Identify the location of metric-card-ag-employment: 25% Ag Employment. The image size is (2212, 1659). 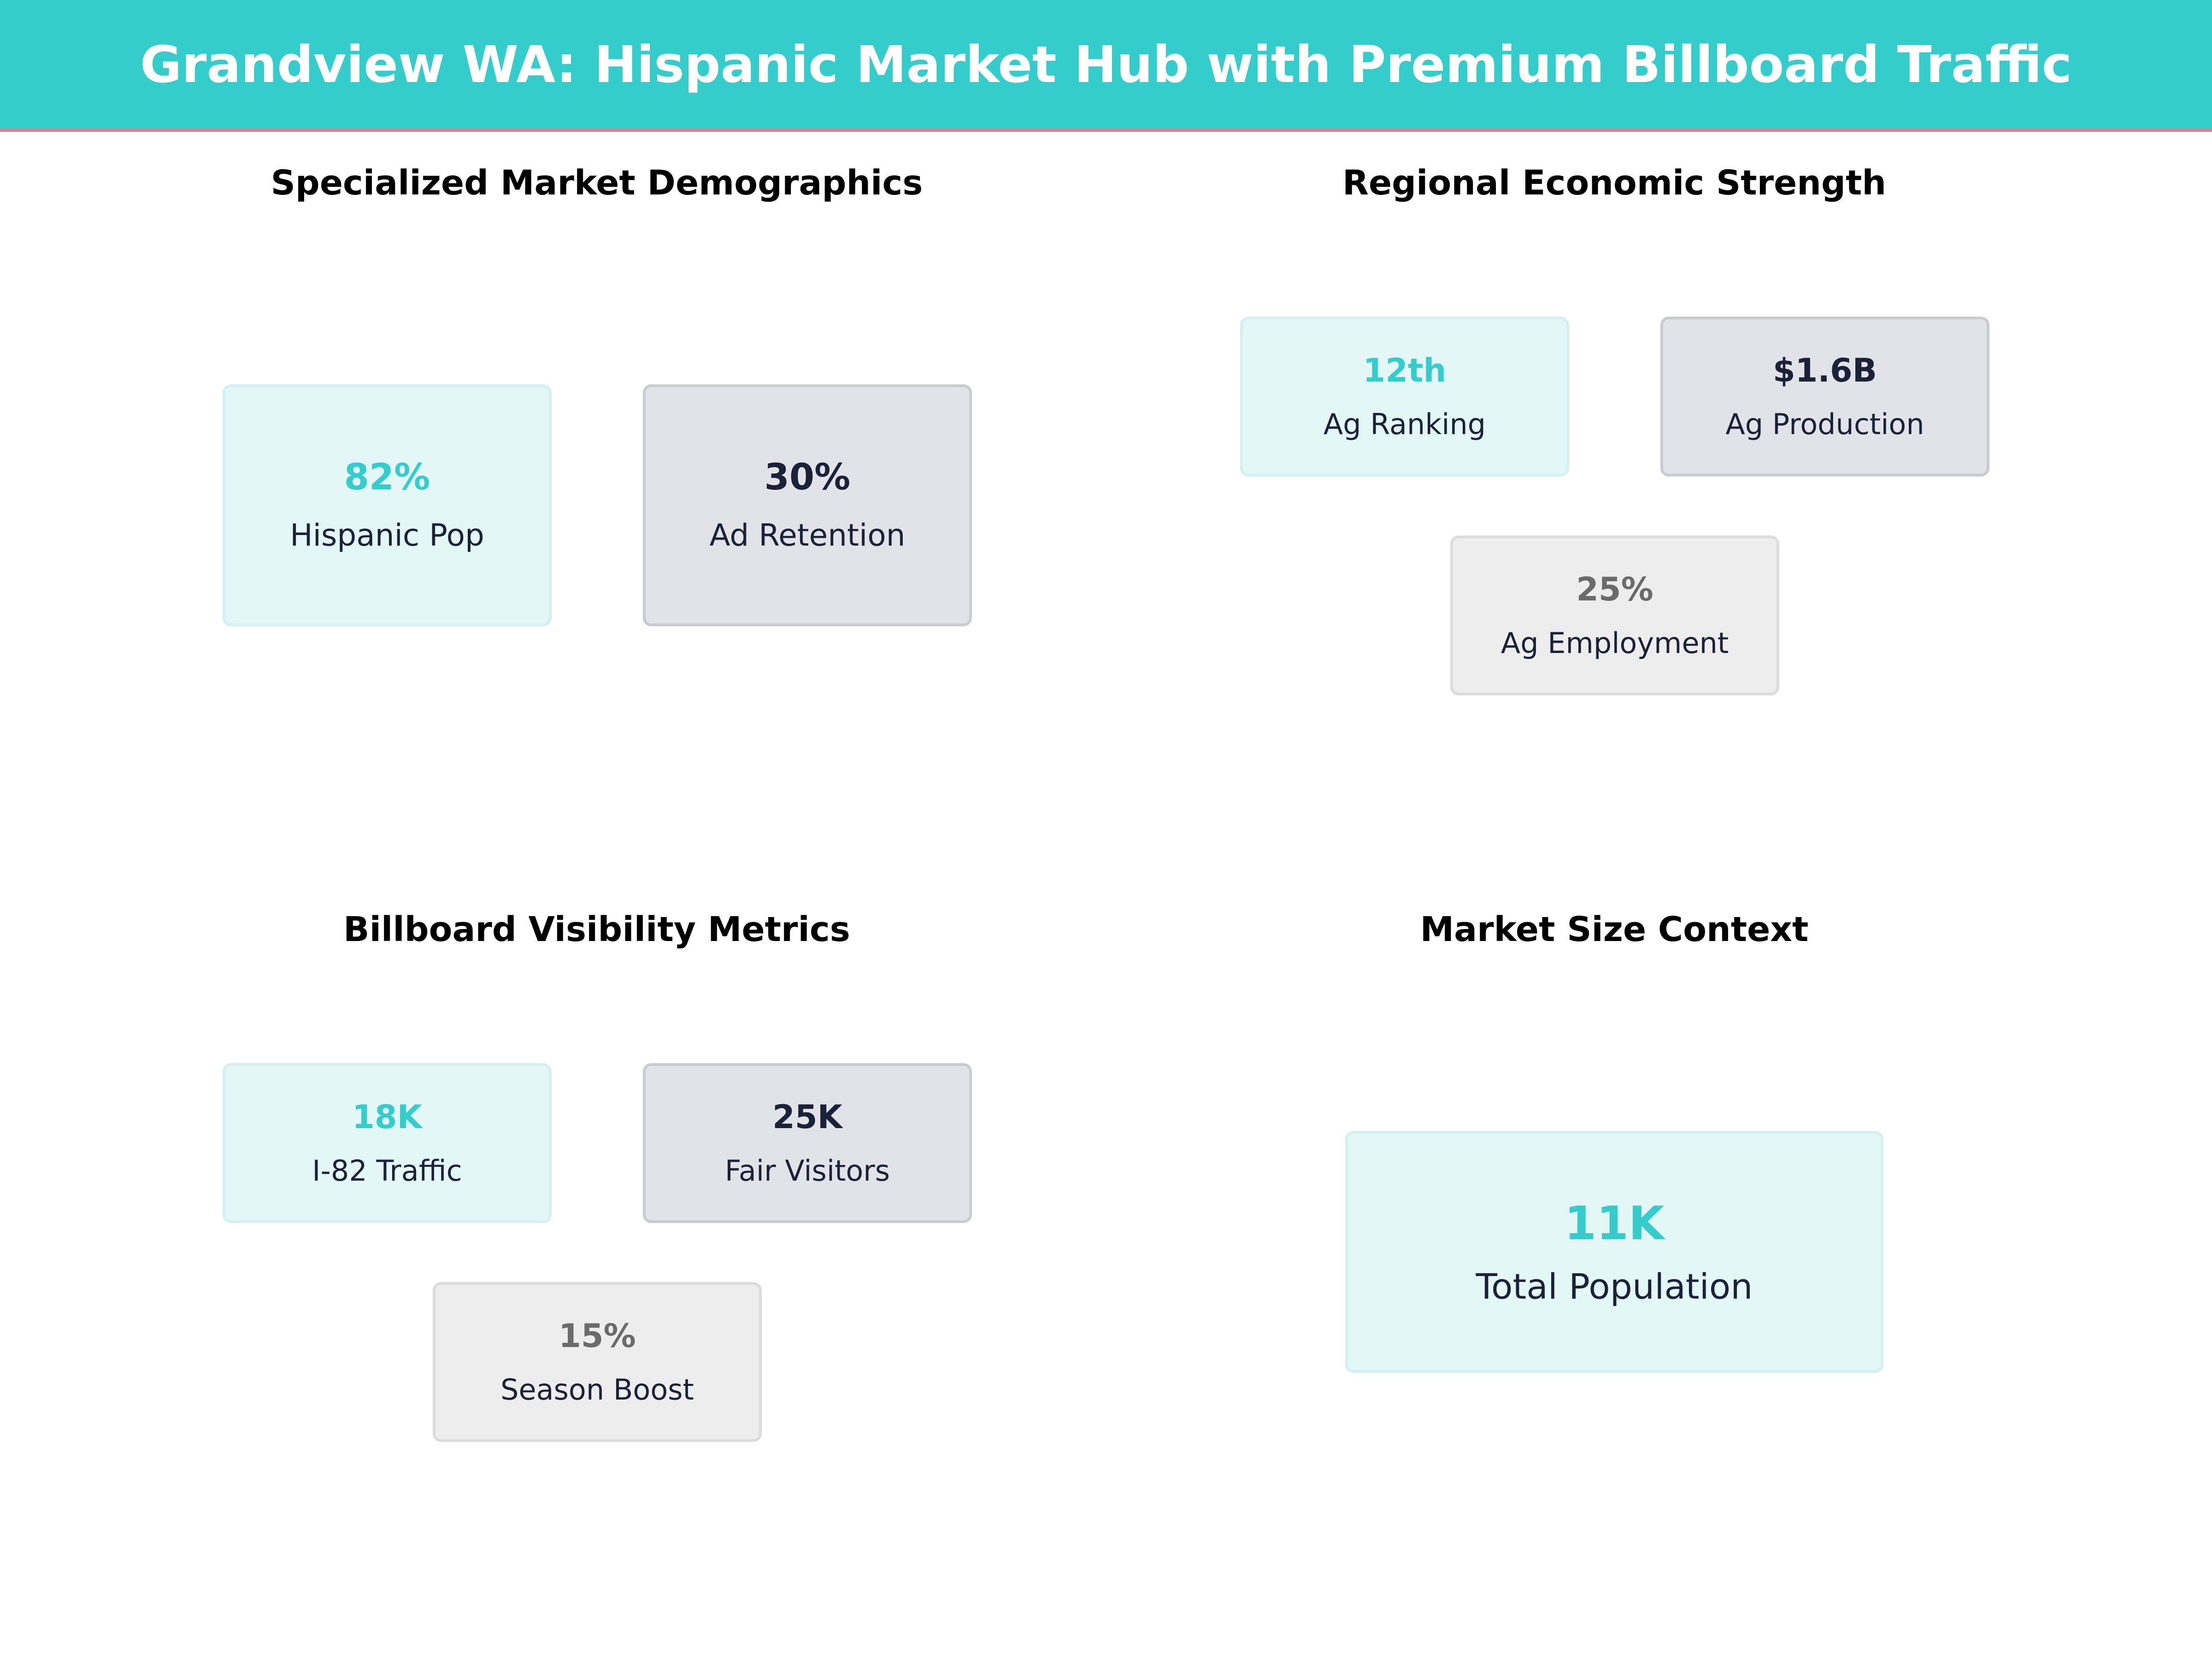
(1614, 615).